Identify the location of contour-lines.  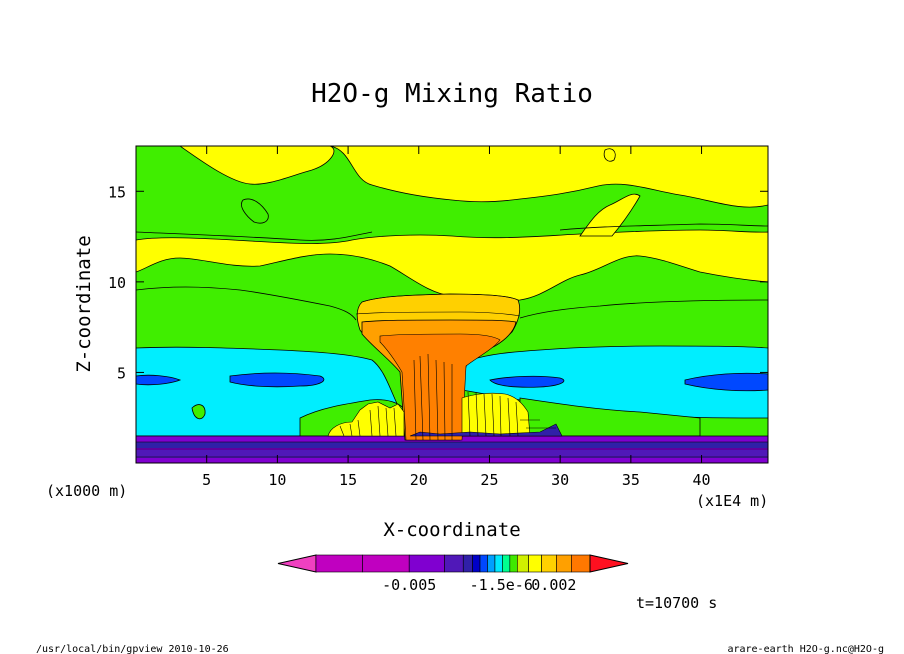
(452, 272).